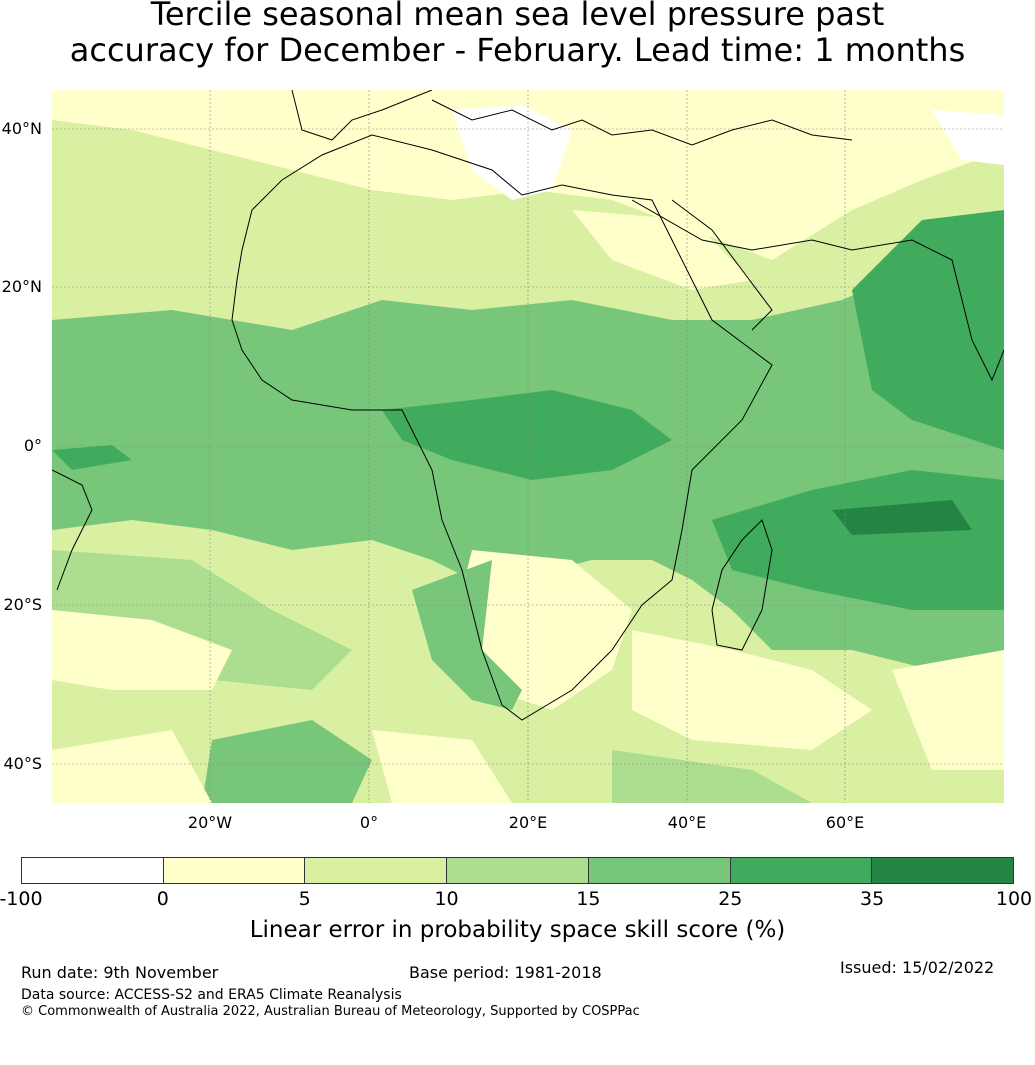 This screenshot has height=1065, width=1035. I want to click on base-period: Base period: 1981-2018, so click(505, 972).